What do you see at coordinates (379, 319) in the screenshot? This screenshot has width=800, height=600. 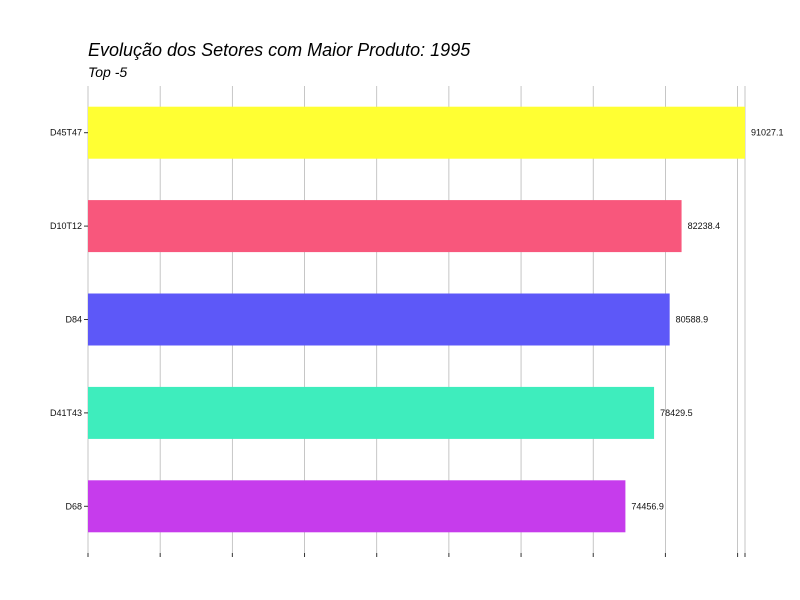 I see `bar-d84` at bounding box center [379, 319].